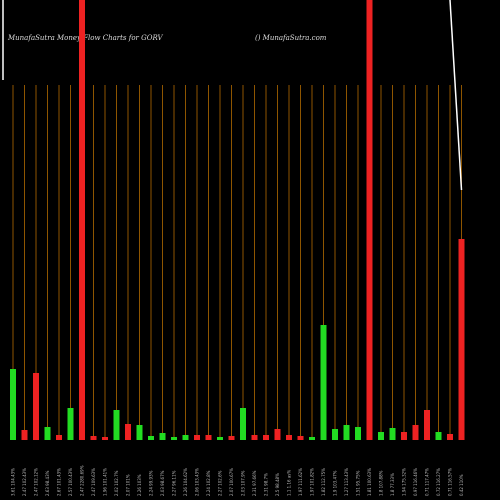 This screenshot has height=500, width=500. What do you see at coordinates (36, 482) in the screenshot?
I see `x-tick-label: 2.47 102.12%` at bounding box center [36, 482].